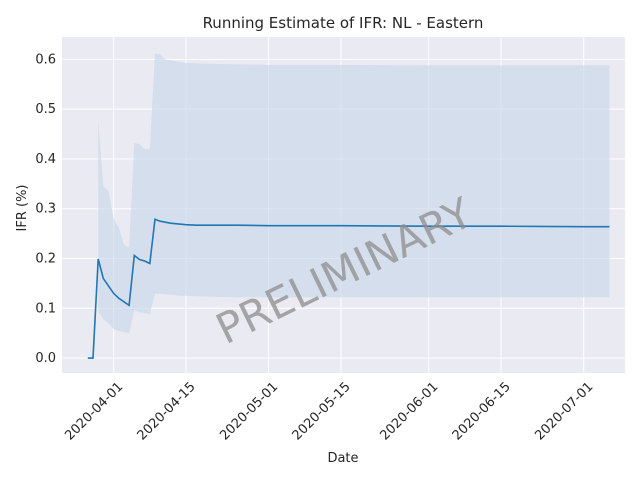 Image resolution: width=640 pixels, height=480 pixels. I want to click on x-tick-label: 2020-07-01, so click(564, 411).